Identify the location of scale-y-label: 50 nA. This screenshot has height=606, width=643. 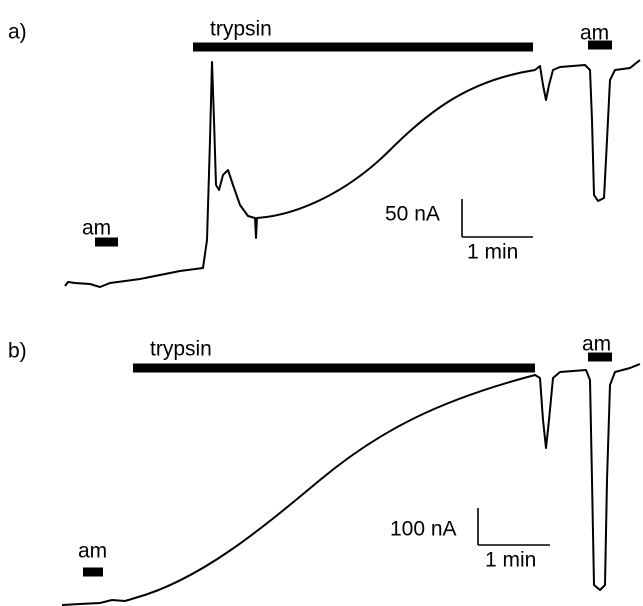
(412, 214).